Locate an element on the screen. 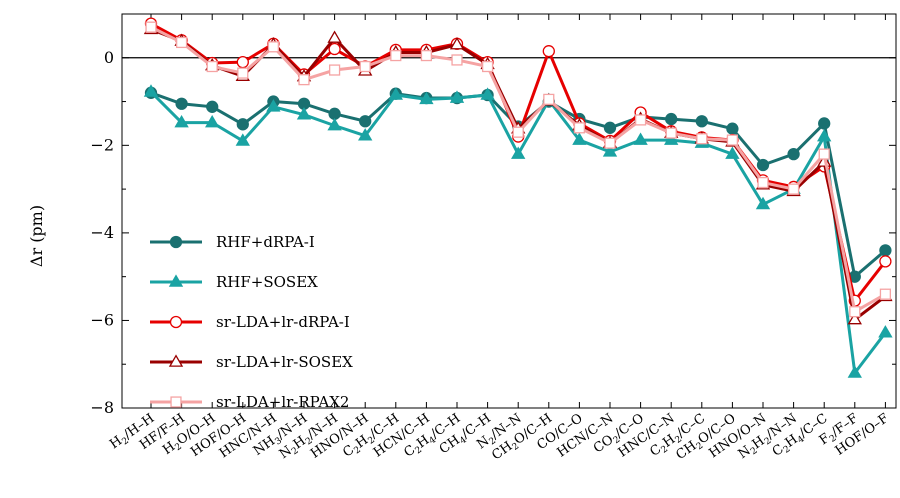 Image resolution: width=900 pixels, height=498 pixels. legend-label: sr-LDA+lr-dRPA-I is located at coordinates (283, 322).